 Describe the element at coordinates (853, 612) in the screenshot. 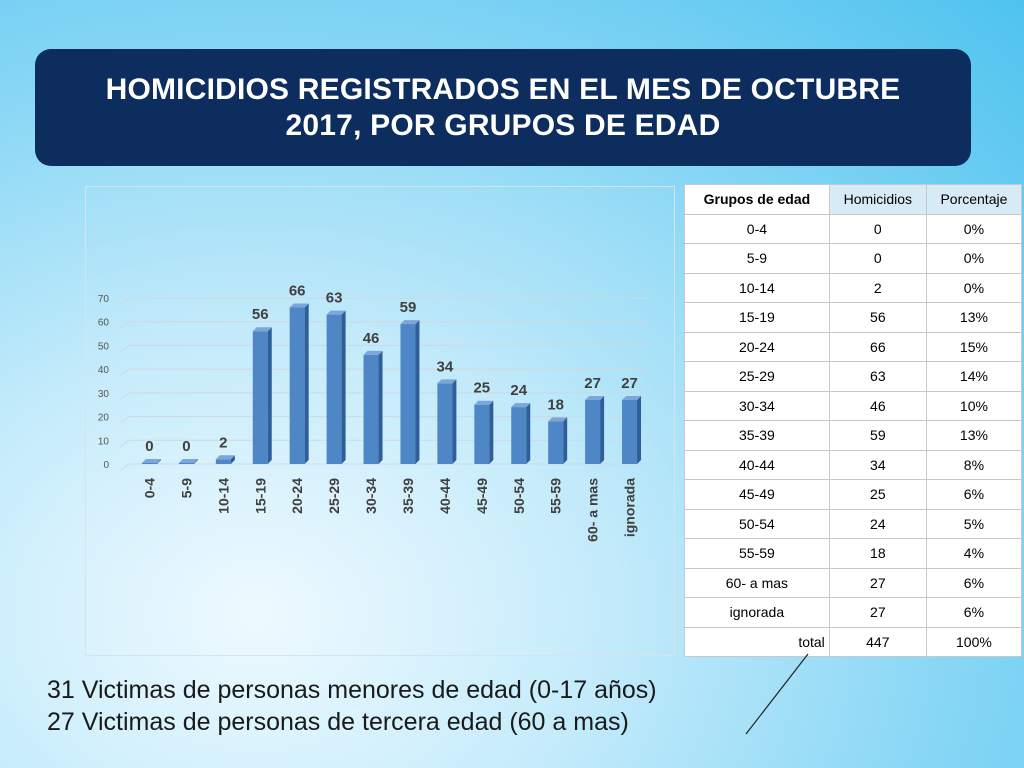

I see `table-row: ignorada 27 6%` at that location.